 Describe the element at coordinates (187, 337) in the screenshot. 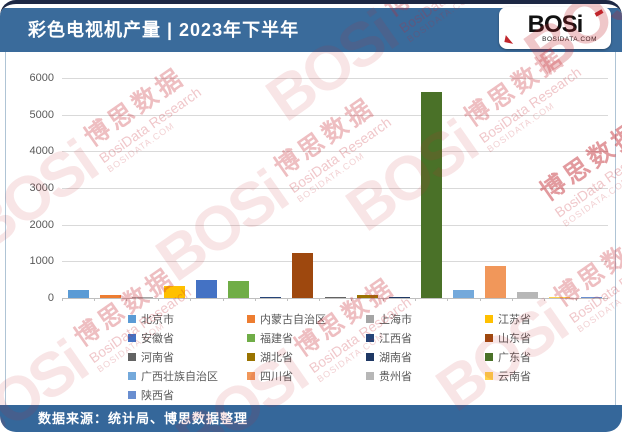

I see `legend-item-安徽省: 安徽省` at that location.